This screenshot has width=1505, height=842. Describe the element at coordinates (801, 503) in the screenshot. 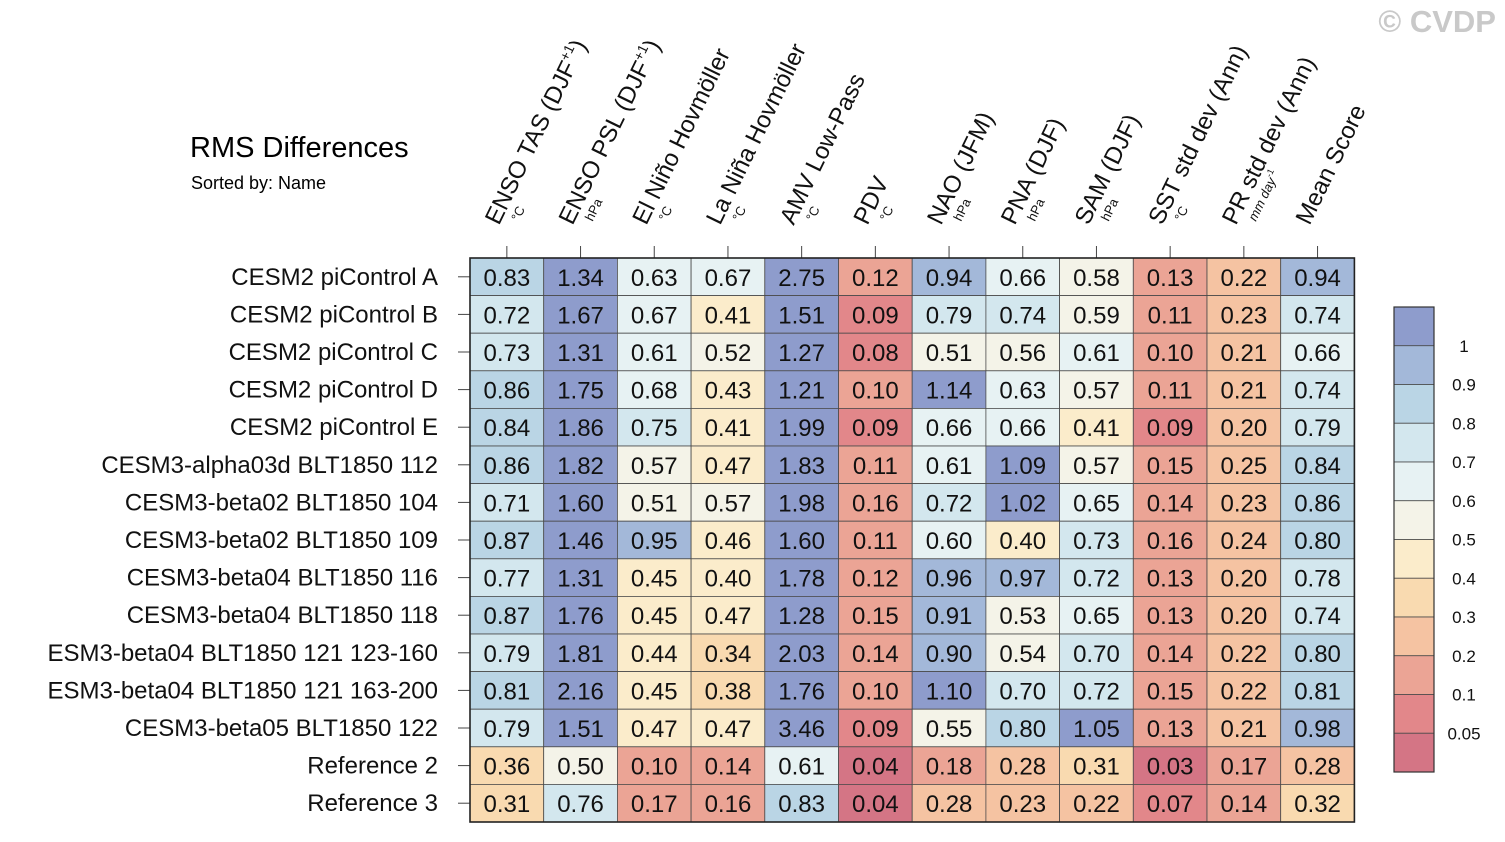

I see `cell-value: 1.98` at that location.